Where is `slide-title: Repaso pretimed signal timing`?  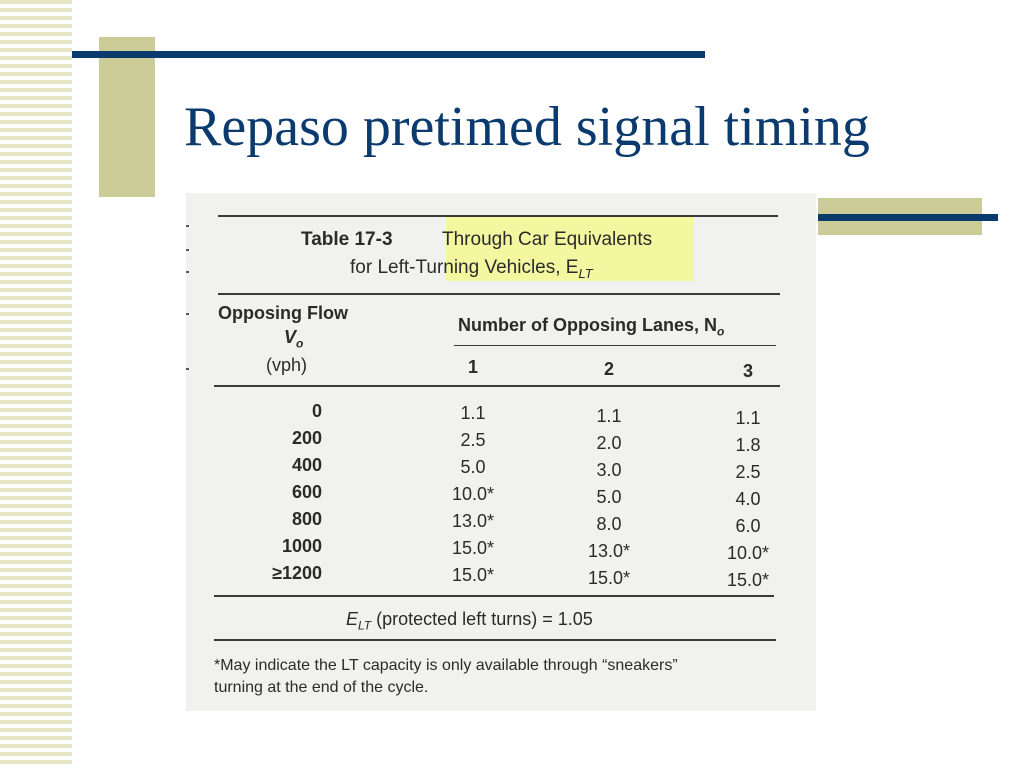 slide-title: Repaso pretimed signal timing is located at coordinates (527, 127).